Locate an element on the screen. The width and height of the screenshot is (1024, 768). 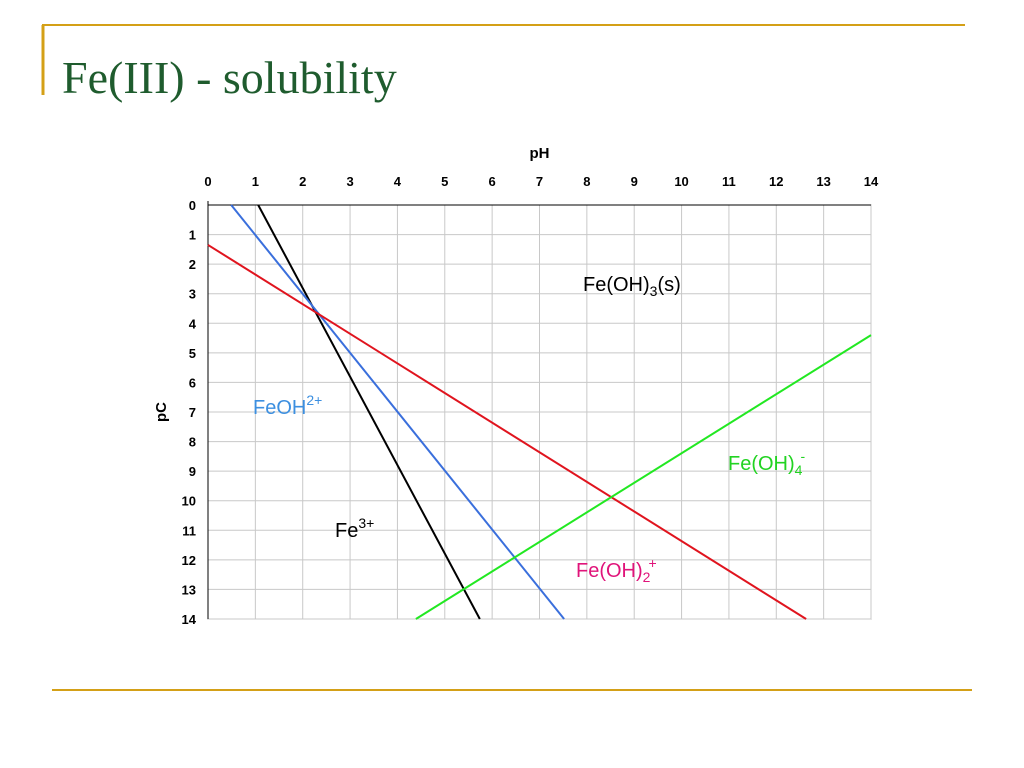
annotation: Fe3+ is located at coordinates (354, 528).